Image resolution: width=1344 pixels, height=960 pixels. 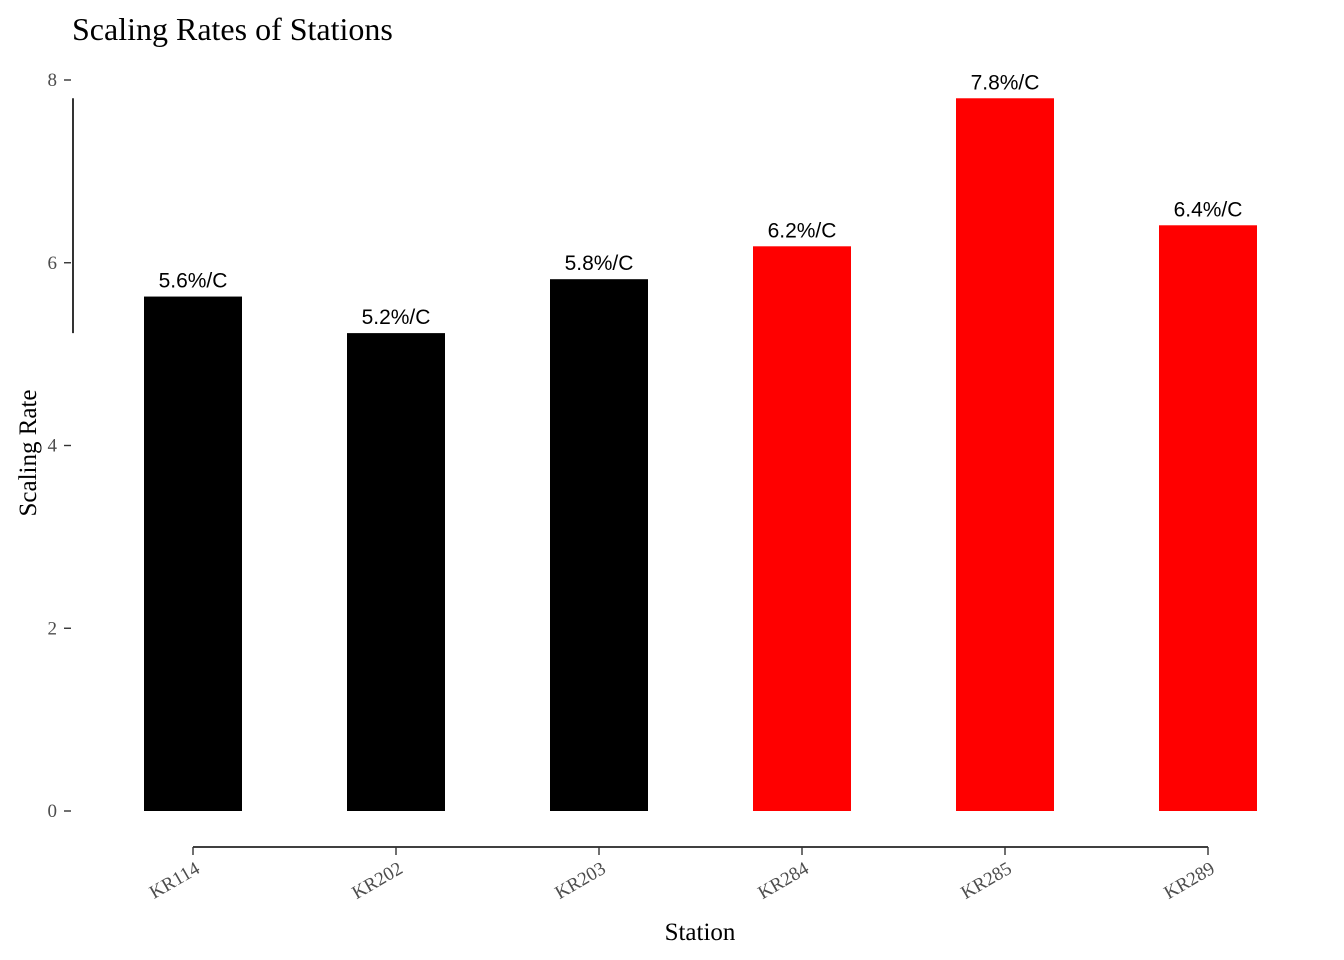 I want to click on bar-value-label: 6.2%/C, so click(x=802, y=230).